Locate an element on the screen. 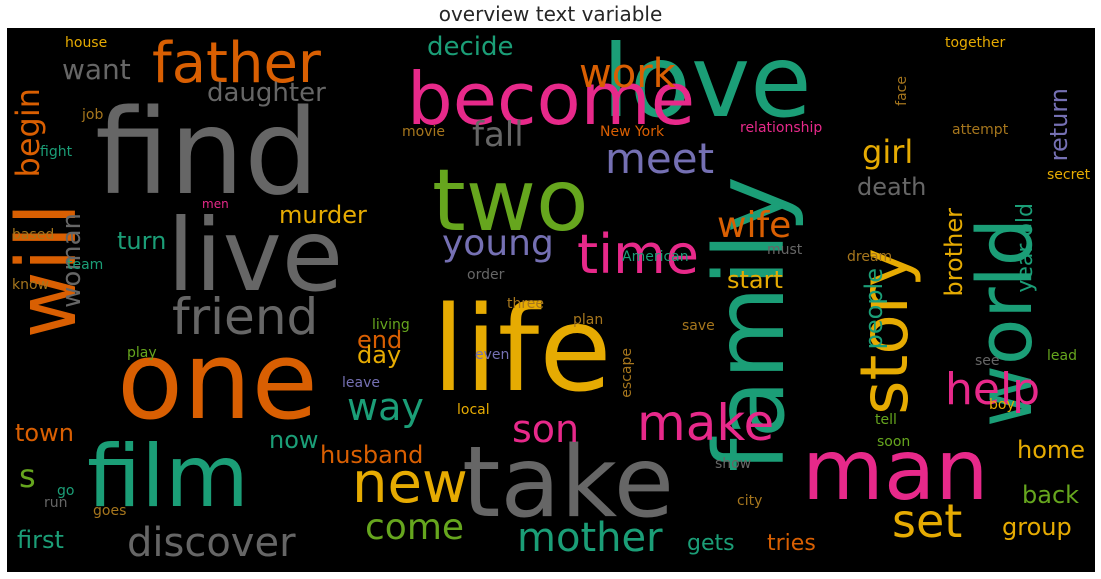 Image resolution: width=1101 pixels, height=579 pixels. word-movie: movie is located at coordinates (423, 132).